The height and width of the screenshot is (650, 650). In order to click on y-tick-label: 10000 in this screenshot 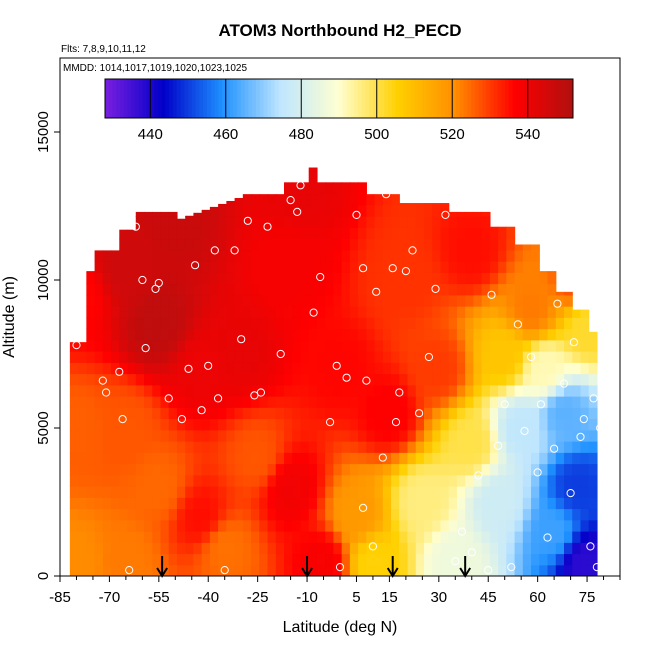, I will do `click(43, 280)`.